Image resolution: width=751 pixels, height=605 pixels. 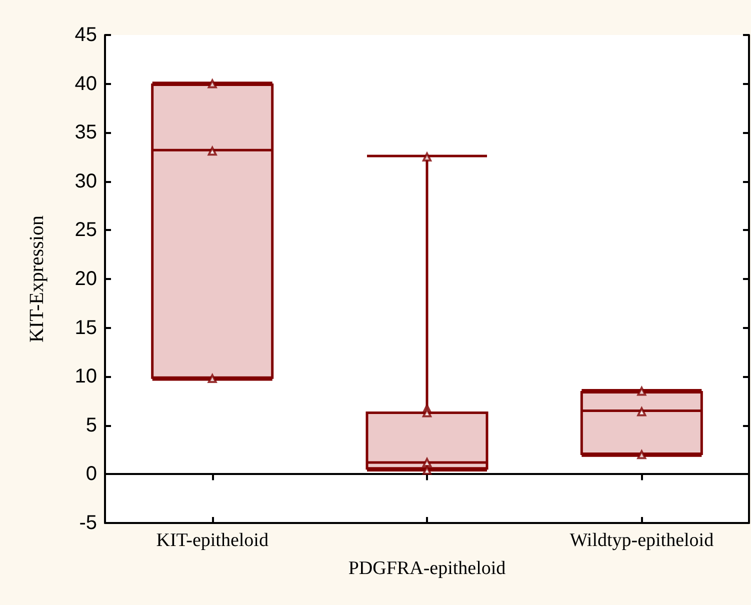 I want to click on x-tick-label: KIT-epitheloid, so click(x=212, y=540).